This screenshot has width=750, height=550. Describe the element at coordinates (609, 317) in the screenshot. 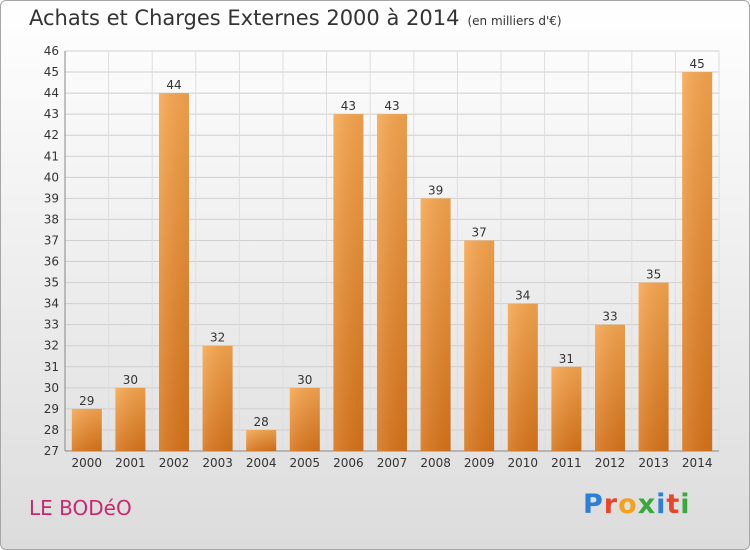

I see `bar-value-label: 33` at that location.